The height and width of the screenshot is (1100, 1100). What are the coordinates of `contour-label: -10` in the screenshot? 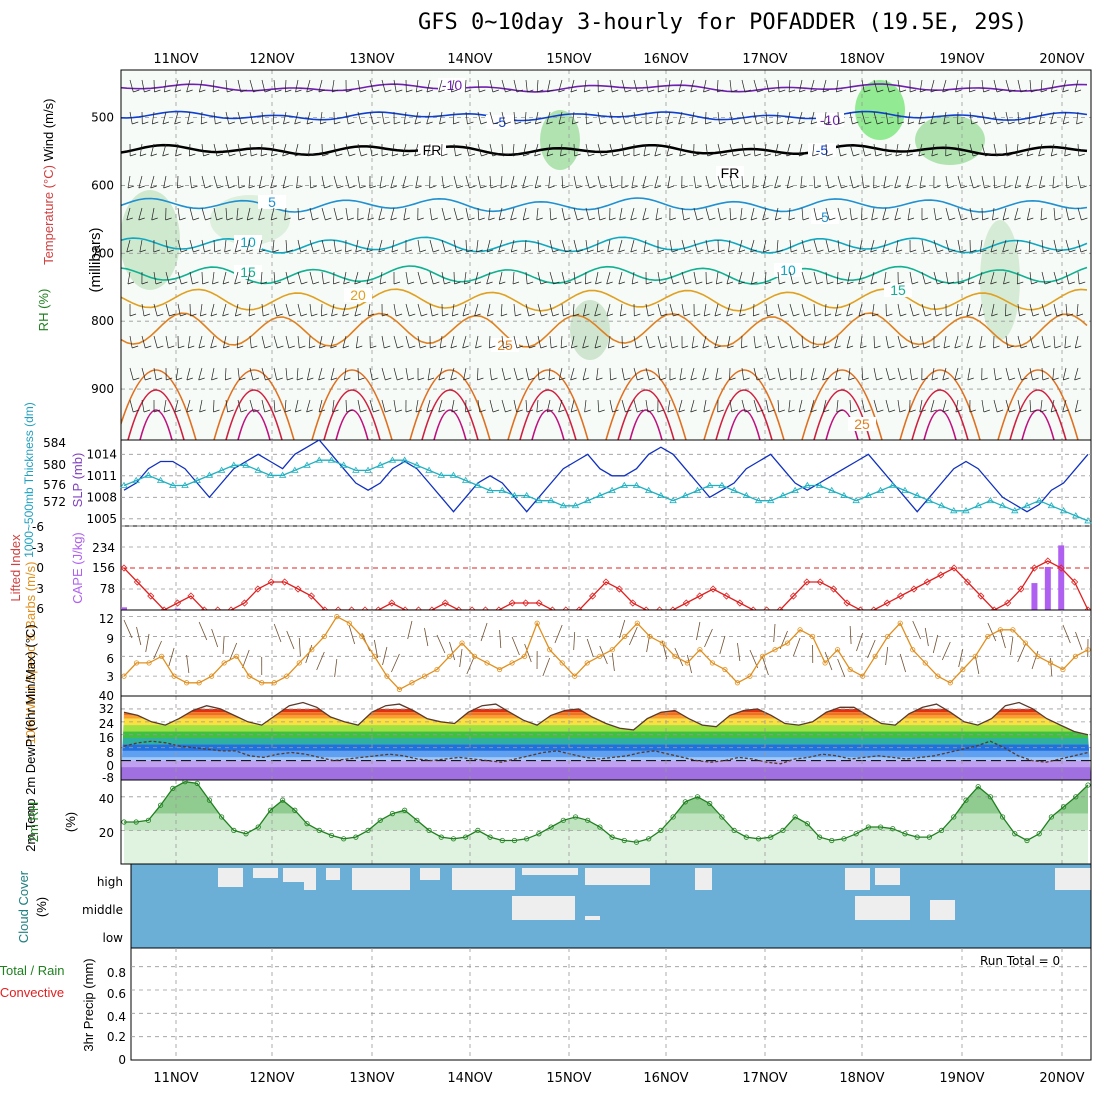 It's located at (452, 85).